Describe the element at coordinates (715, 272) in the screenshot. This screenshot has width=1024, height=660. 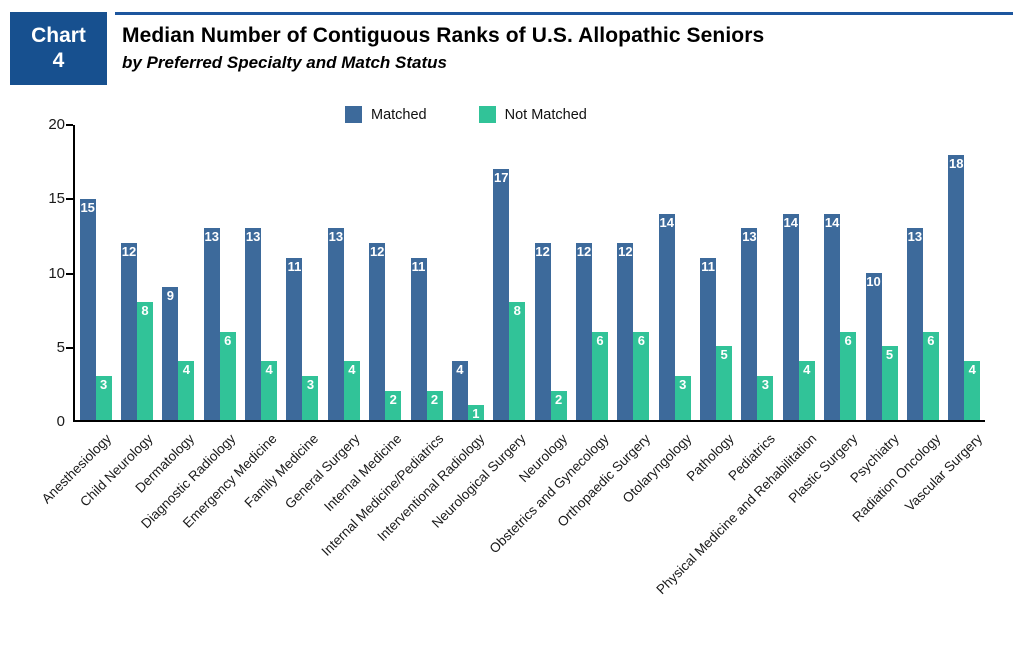
I see `bar-group: 11 5` at that location.